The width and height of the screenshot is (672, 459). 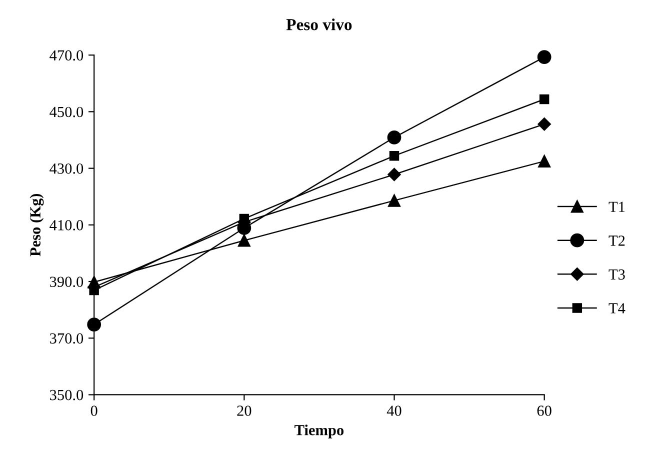 I want to click on chart-title: Peso vivo, so click(x=319, y=24).